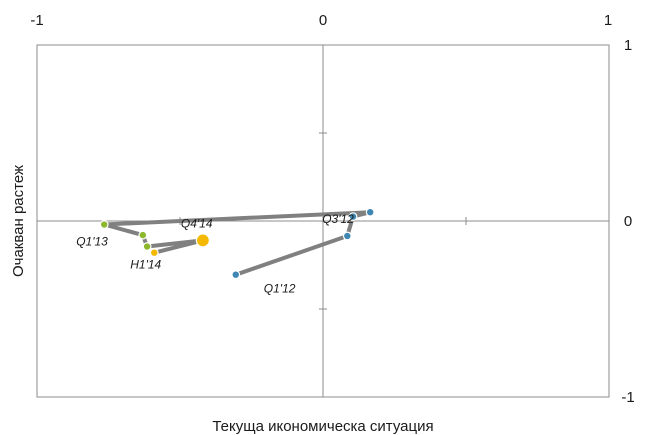  Describe the element at coordinates (628, 45) in the screenshot. I see `y-tick-label: 1` at that location.